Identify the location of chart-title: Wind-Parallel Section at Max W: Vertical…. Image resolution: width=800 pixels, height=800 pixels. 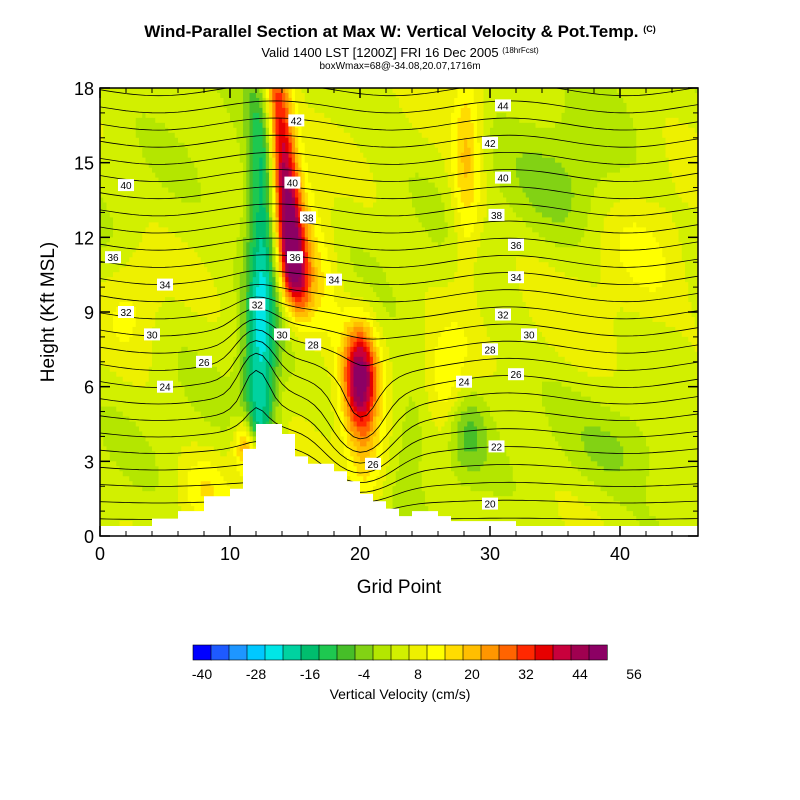
(400, 31).